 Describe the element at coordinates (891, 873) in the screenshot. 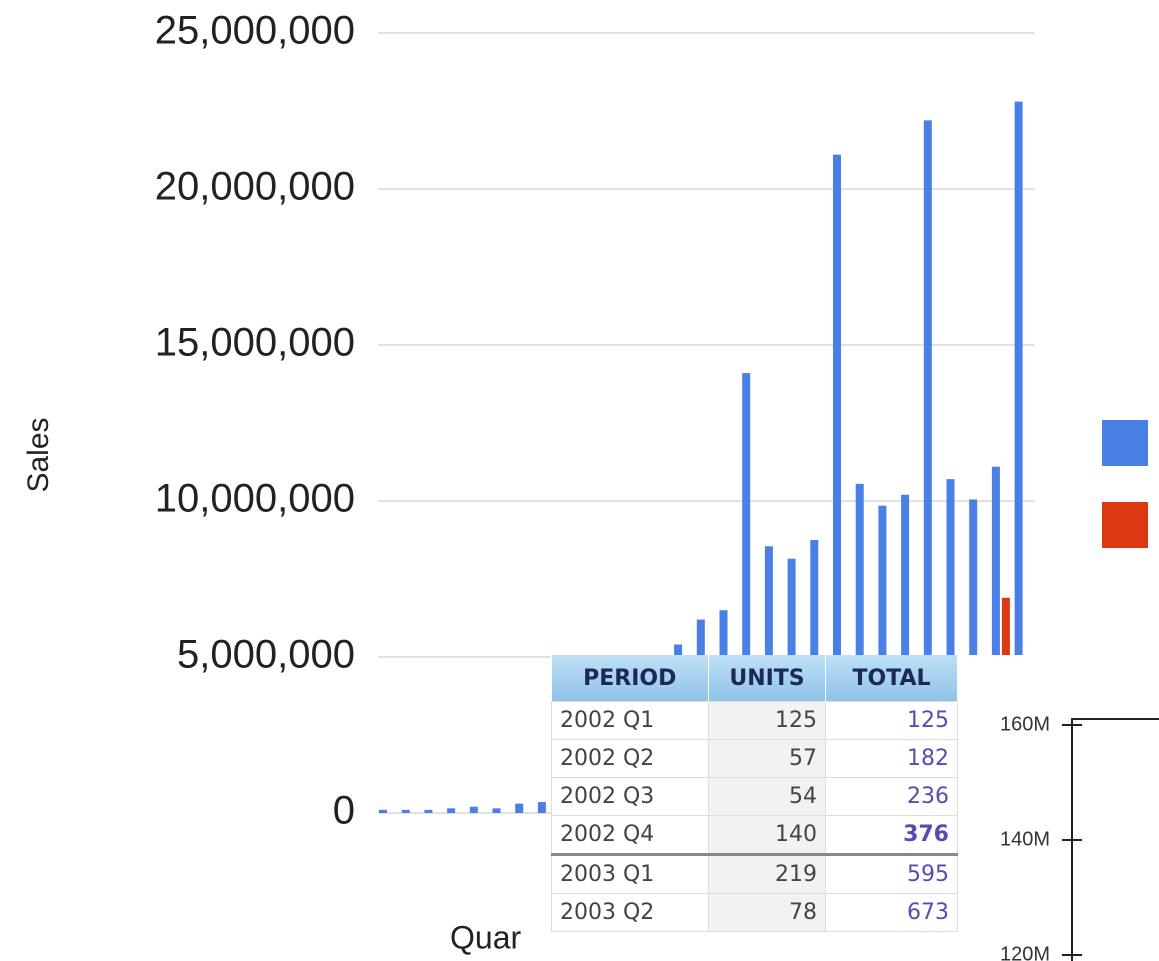

I see `table-cell: 595` at that location.